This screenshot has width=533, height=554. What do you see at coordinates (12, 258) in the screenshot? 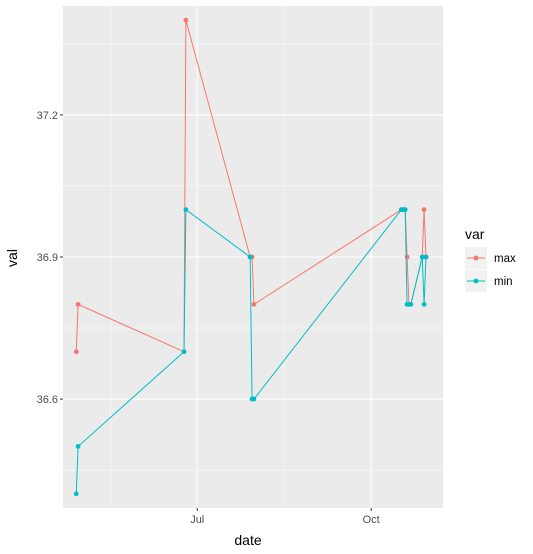
I see `y-axis-title: val` at bounding box center [12, 258].